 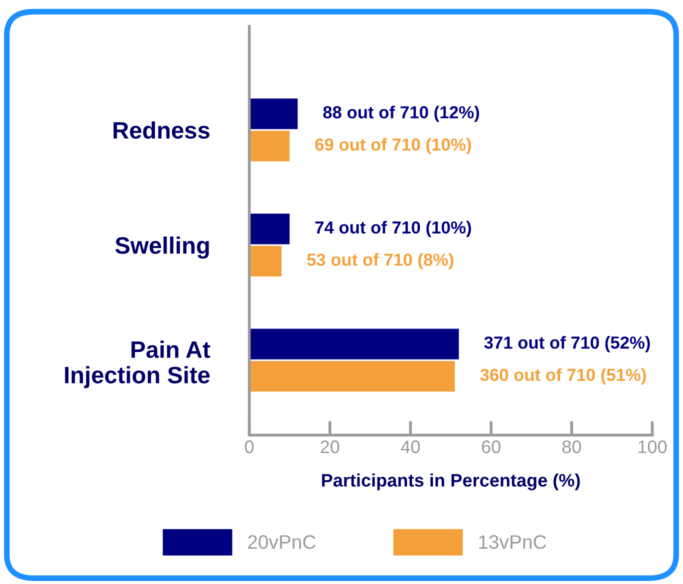 What do you see at coordinates (162, 130) in the screenshot?
I see `y-tick-label: Redness` at bounding box center [162, 130].